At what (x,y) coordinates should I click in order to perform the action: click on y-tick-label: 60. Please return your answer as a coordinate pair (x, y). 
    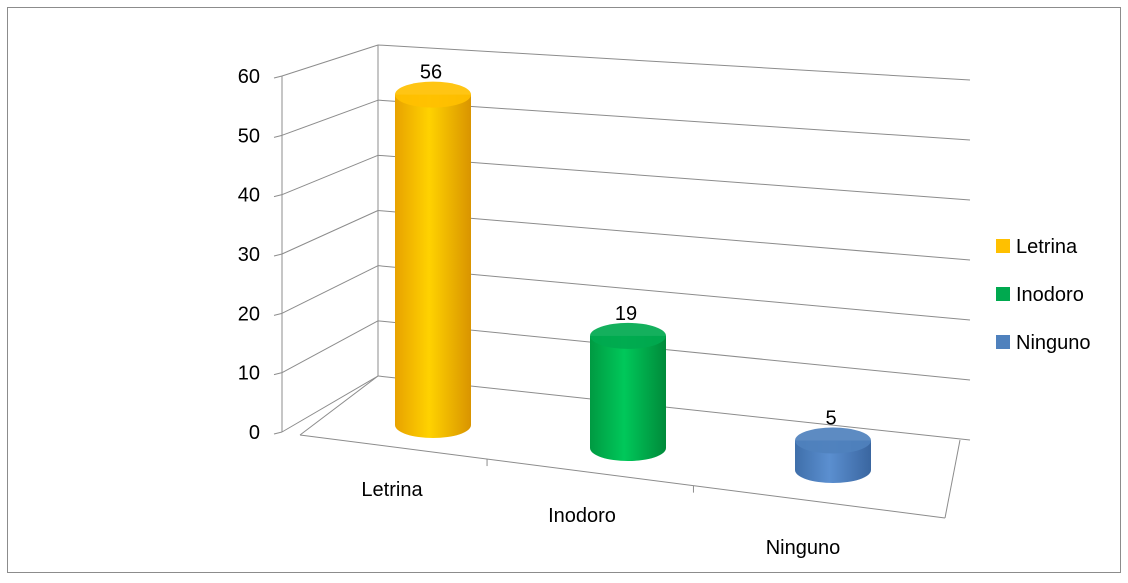
    Looking at the image, I should click on (249, 77).